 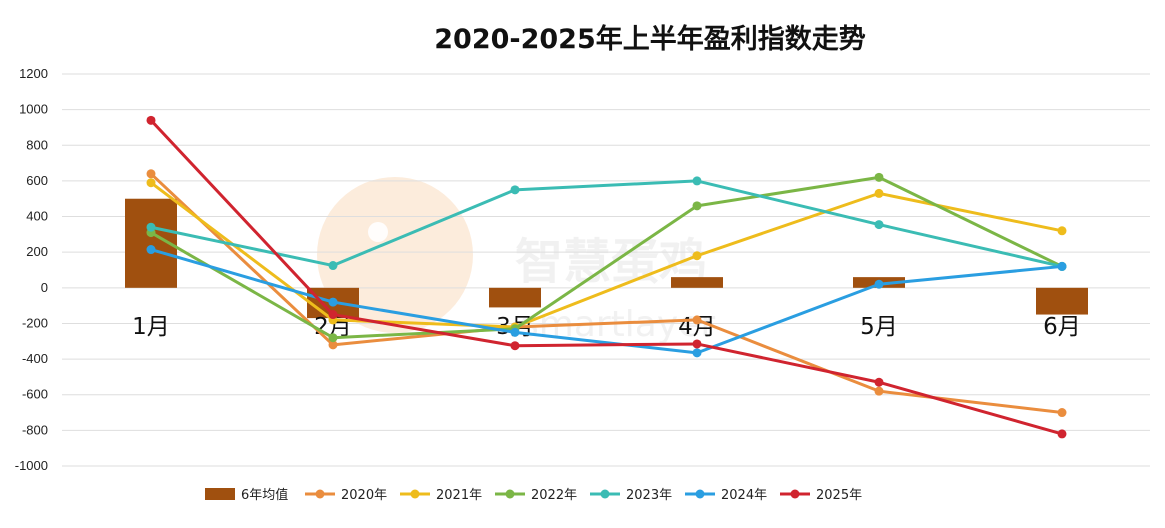 What do you see at coordinates (151, 327) in the screenshot?
I see `category-label: 1月` at bounding box center [151, 327].